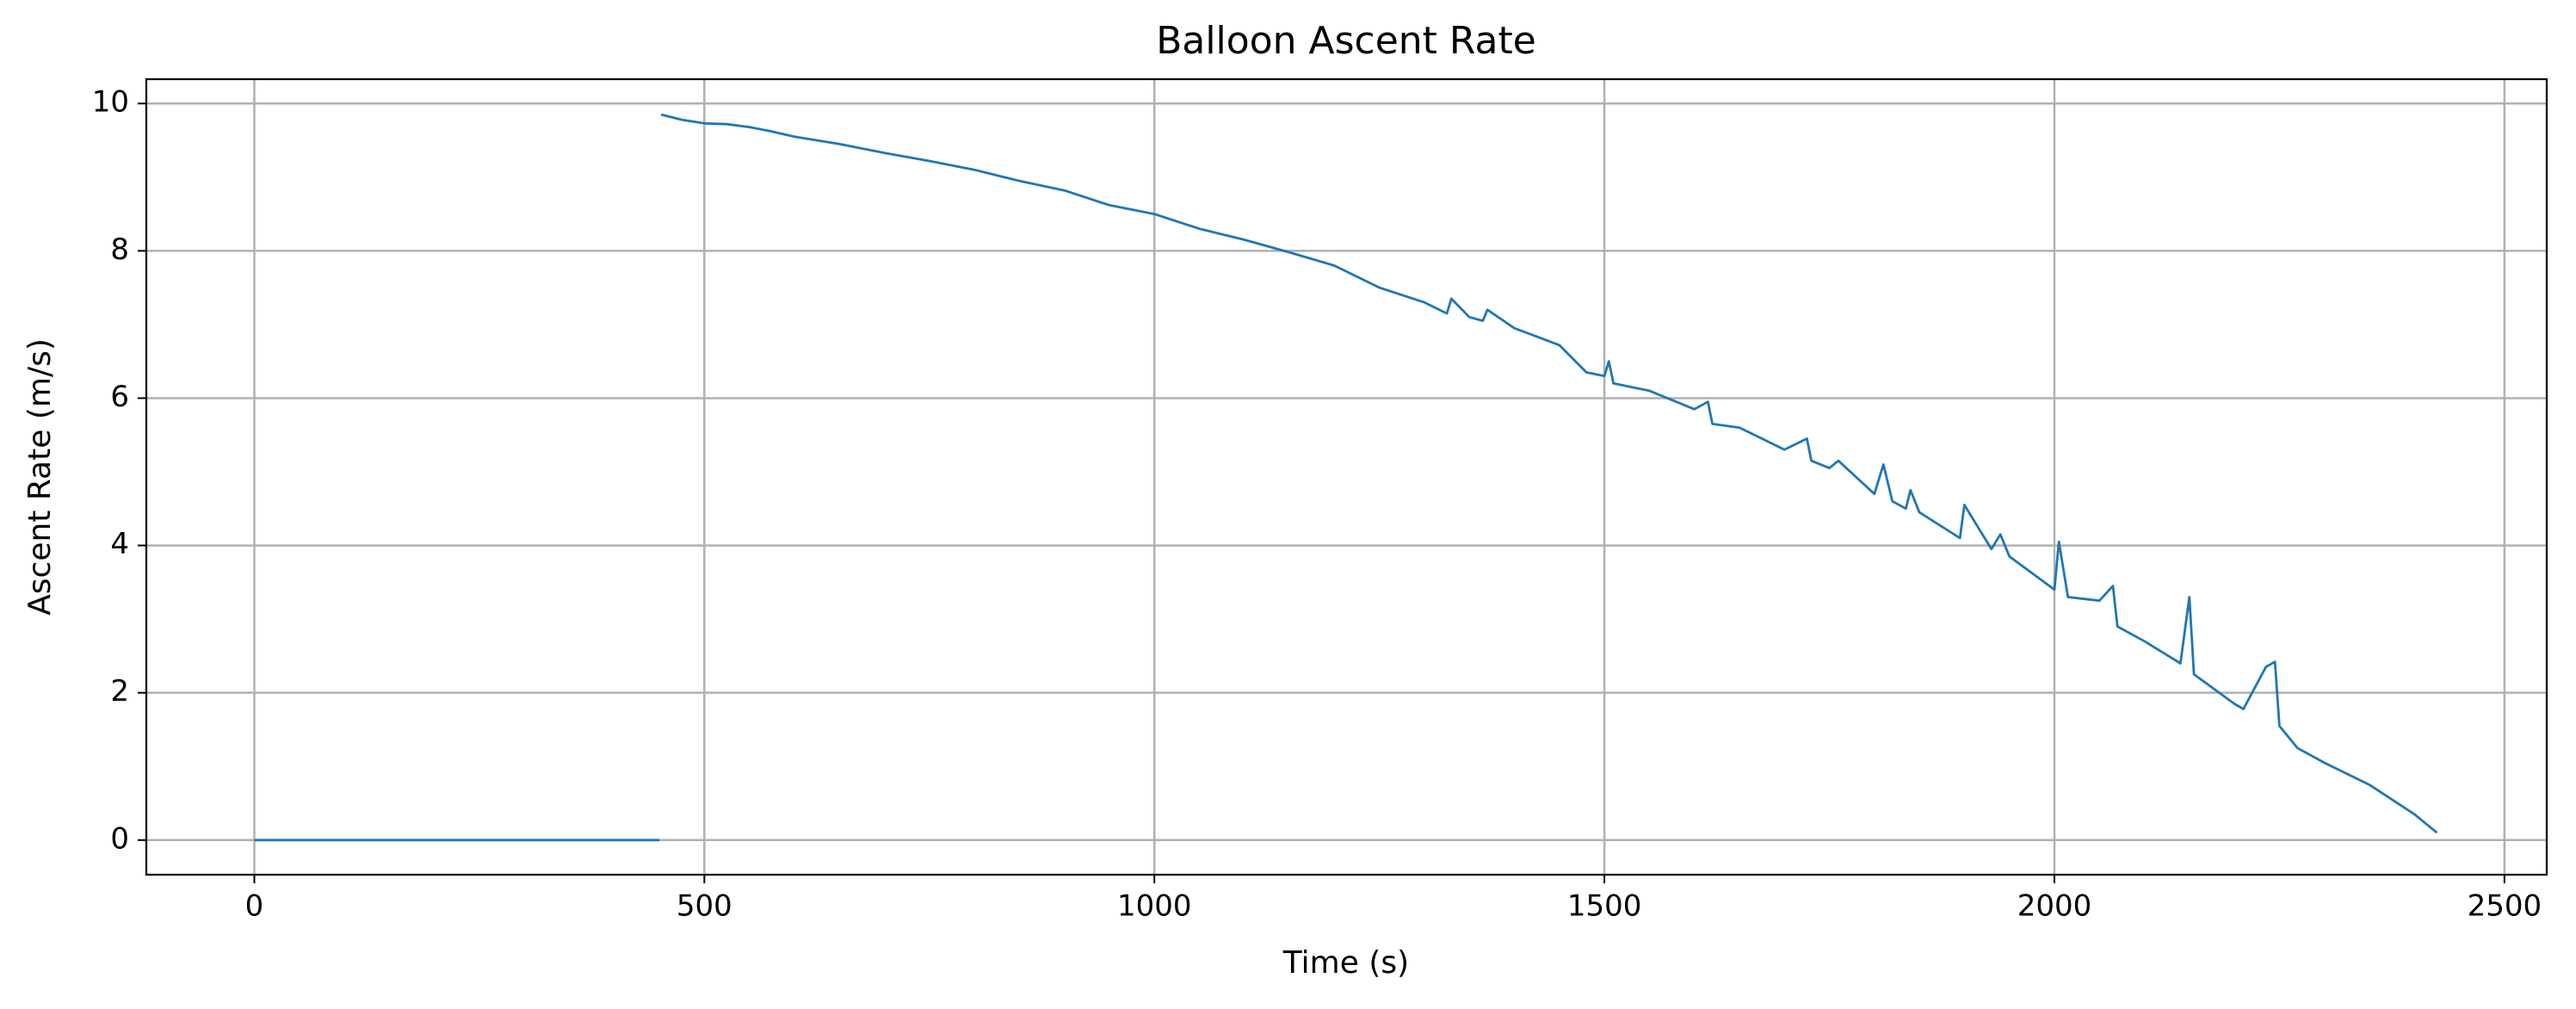 Image resolution: width=2576 pixels, height=1009 pixels. I want to click on y-tick-label: 0, so click(119, 838).